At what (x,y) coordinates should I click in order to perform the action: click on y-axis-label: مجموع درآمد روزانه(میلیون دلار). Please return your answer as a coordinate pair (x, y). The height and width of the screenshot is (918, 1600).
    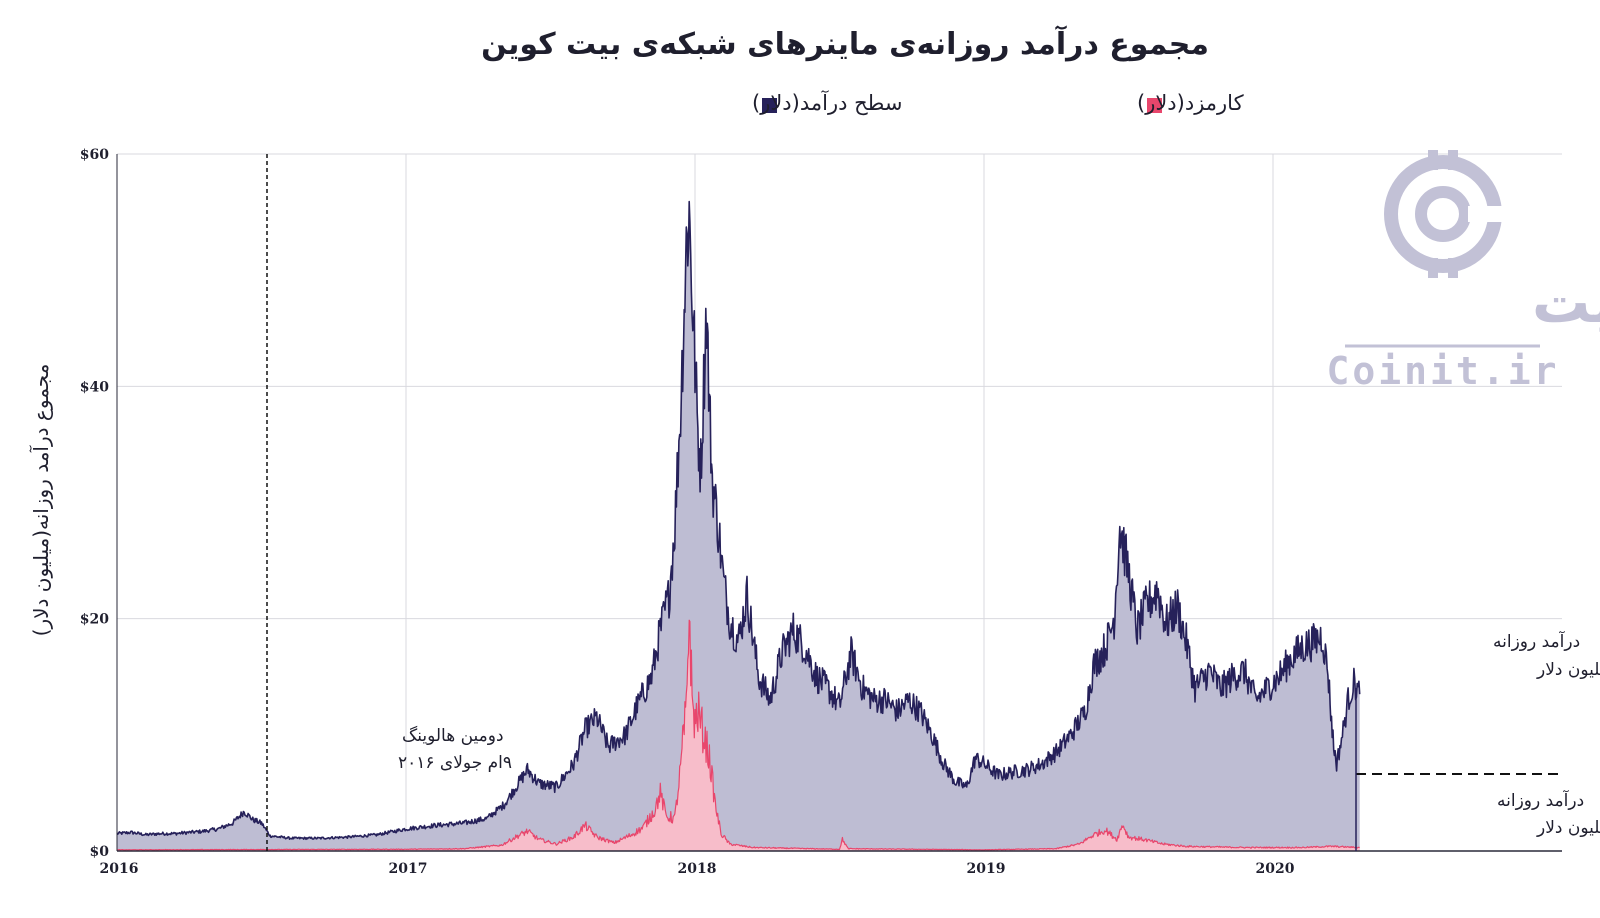
    Looking at the image, I should click on (40, 500).